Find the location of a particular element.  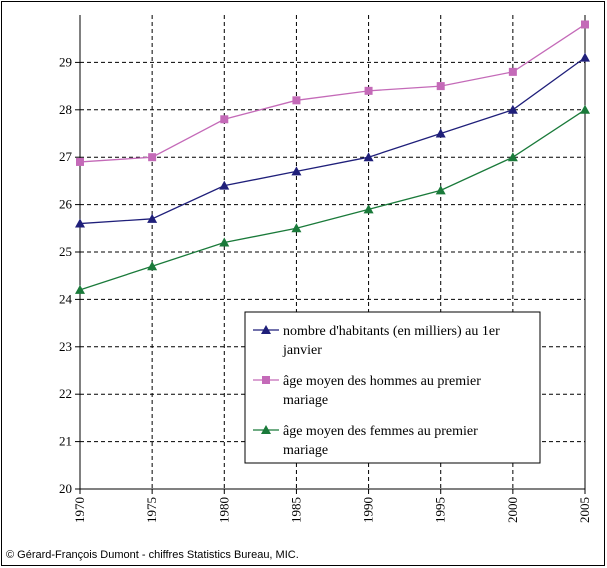

y-tick-label: 28 is located at coordinates (65, 109).